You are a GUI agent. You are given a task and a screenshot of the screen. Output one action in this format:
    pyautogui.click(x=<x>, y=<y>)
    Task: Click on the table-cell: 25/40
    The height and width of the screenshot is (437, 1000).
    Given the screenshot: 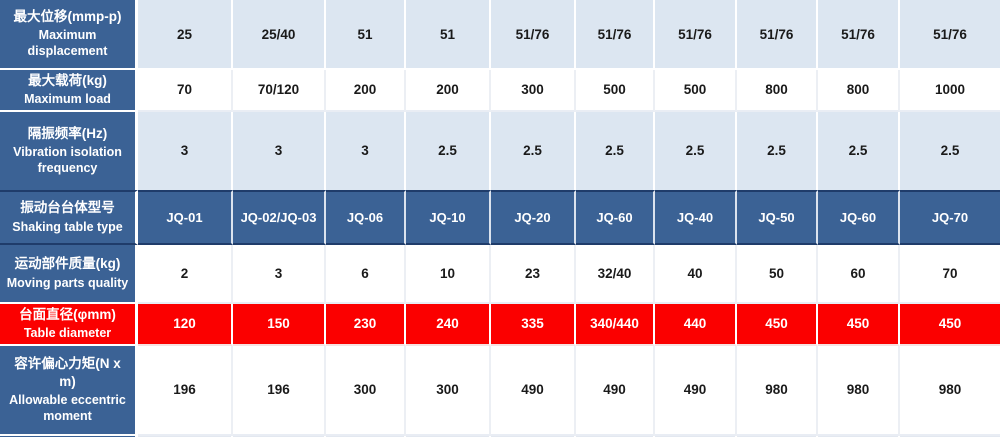 What is the action you would take?
    pyautogui.click(x=279, y=35)
    